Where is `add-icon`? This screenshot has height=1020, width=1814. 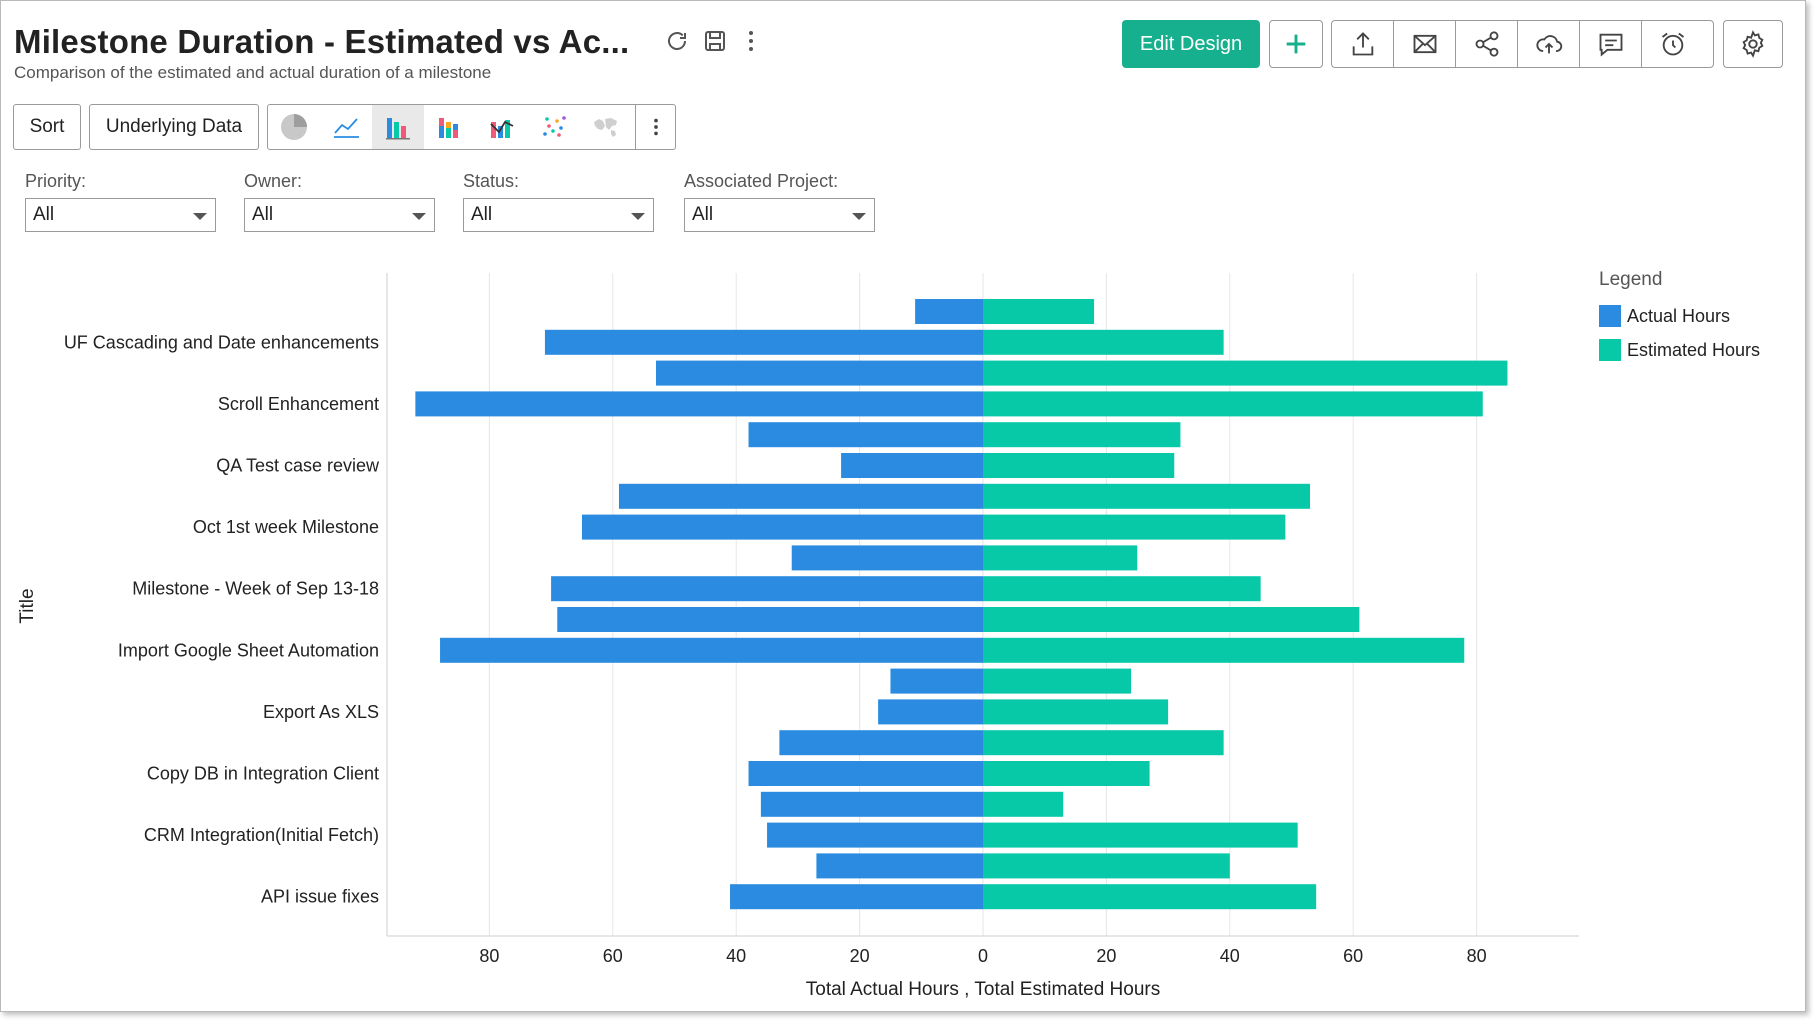 add-icon is located at coordinates (1296, 44).